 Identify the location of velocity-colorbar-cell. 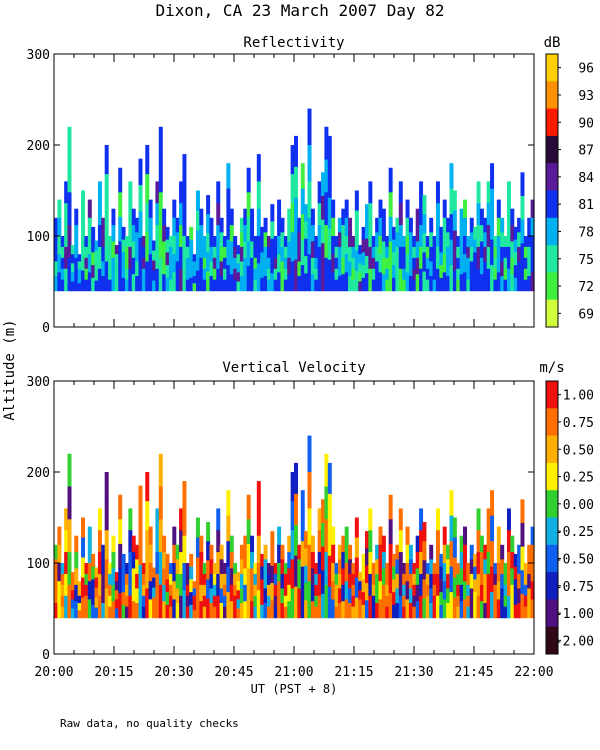
(552, 504).